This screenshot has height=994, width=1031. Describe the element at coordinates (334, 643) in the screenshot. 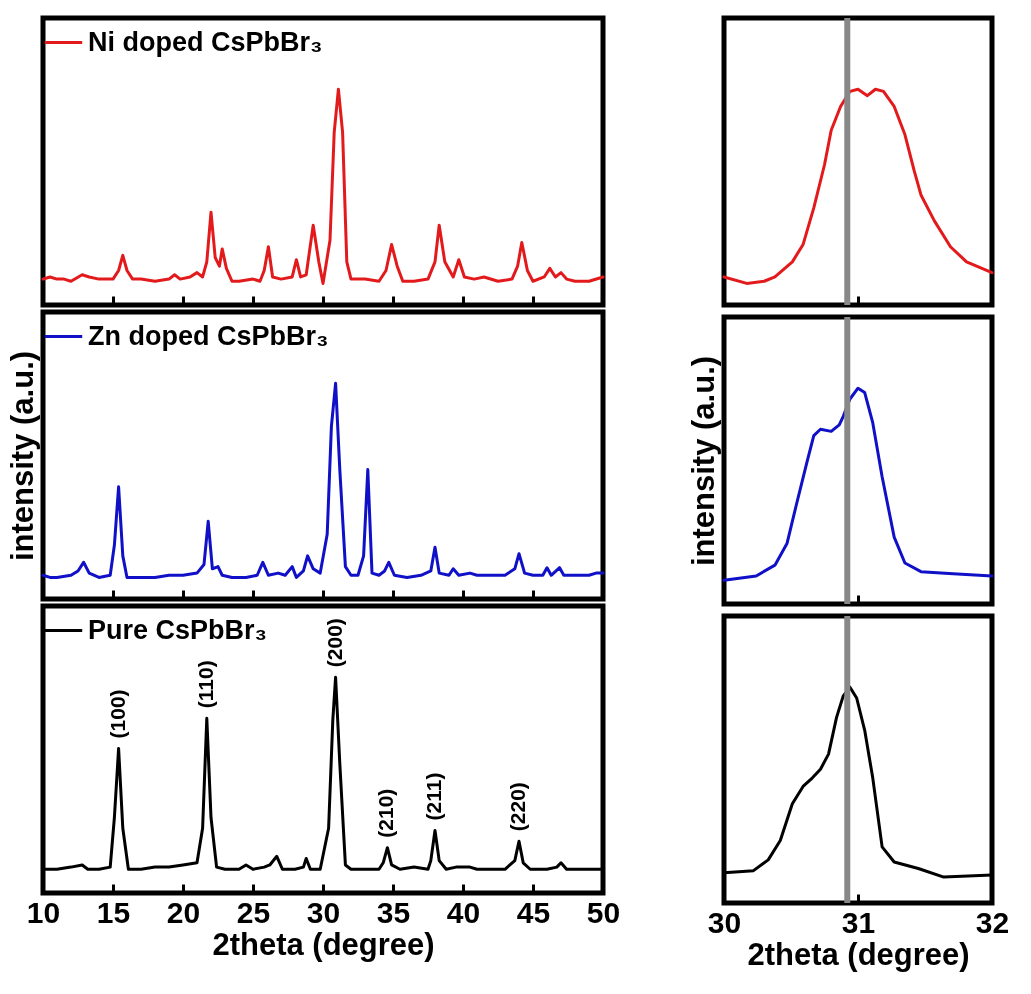

I see `annotation: (200)` at that location.